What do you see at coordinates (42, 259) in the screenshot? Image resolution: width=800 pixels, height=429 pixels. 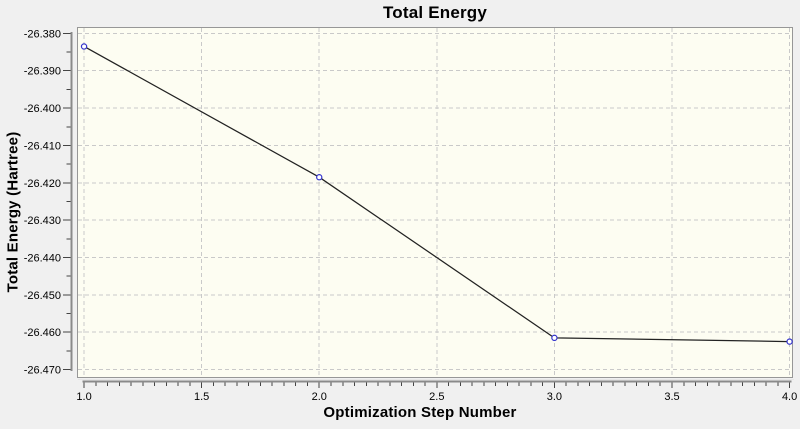 I see `y-tick-label: -26.440` at bounding box center [42, 259].